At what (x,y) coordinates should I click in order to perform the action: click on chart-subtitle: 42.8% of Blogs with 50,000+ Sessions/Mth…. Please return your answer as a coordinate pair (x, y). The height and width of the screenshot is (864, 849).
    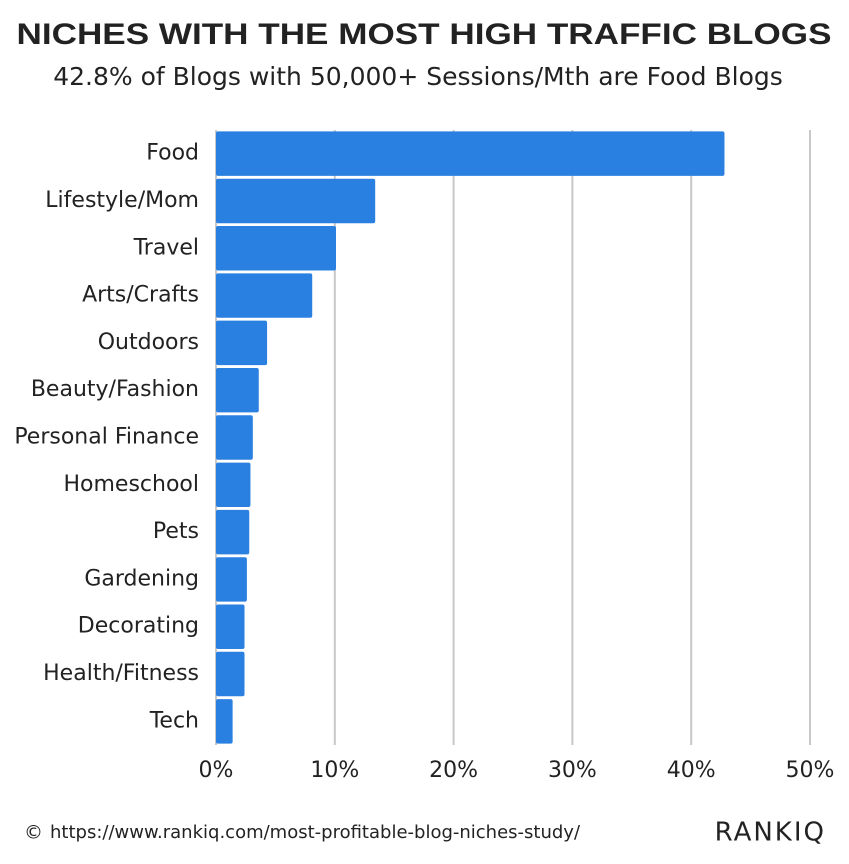
    Looking at the image, I should click on (418, 76).